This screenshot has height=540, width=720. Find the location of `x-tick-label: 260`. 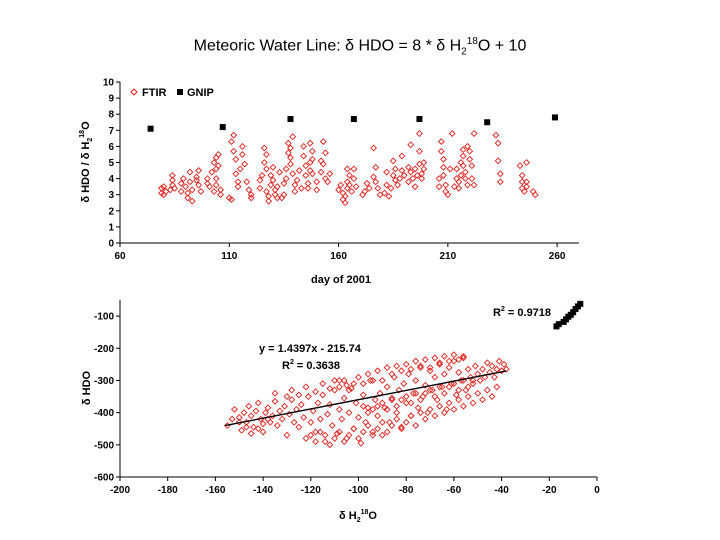

x-tick-label: 260 is located at coordinates (557, 256).